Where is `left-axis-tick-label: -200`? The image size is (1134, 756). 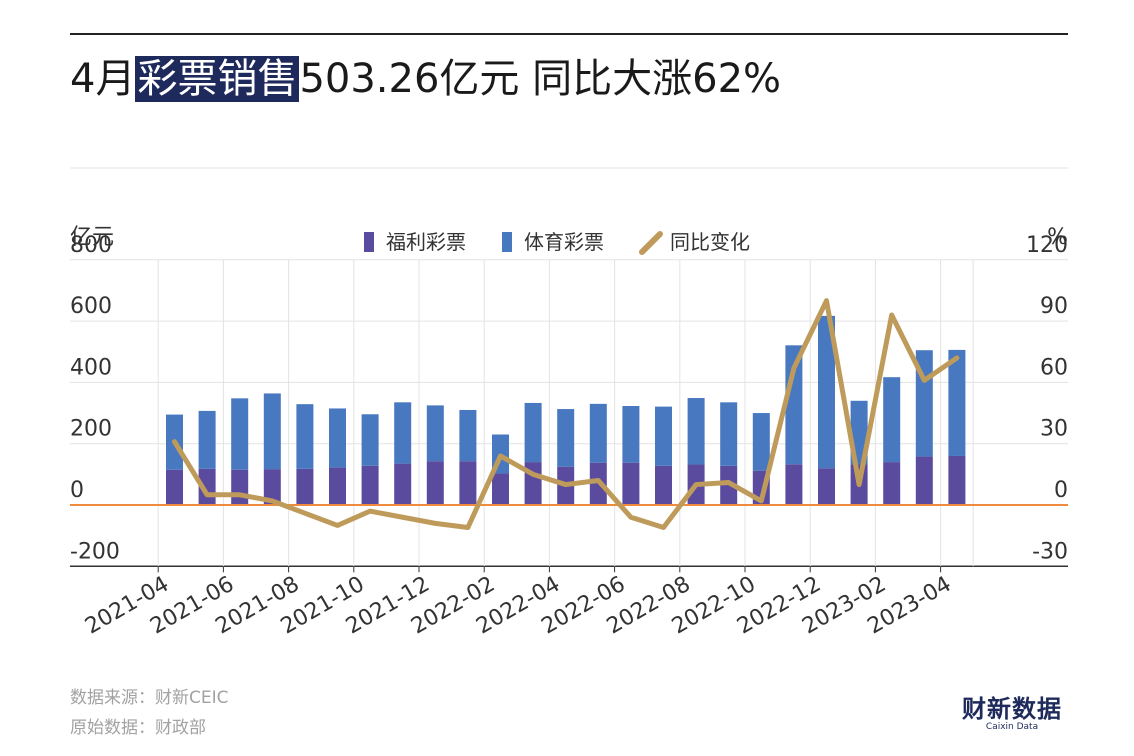
left-axis-tick-label: -200 is located at coordinates (95, 551).